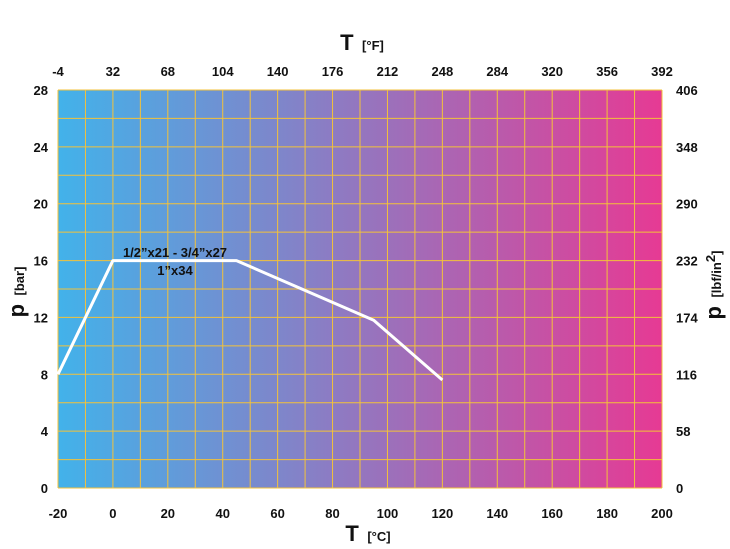  Describe the element at coordinates (175, 270) in the screenshot. I see `annotation-line-2: 1”x34` at that location.